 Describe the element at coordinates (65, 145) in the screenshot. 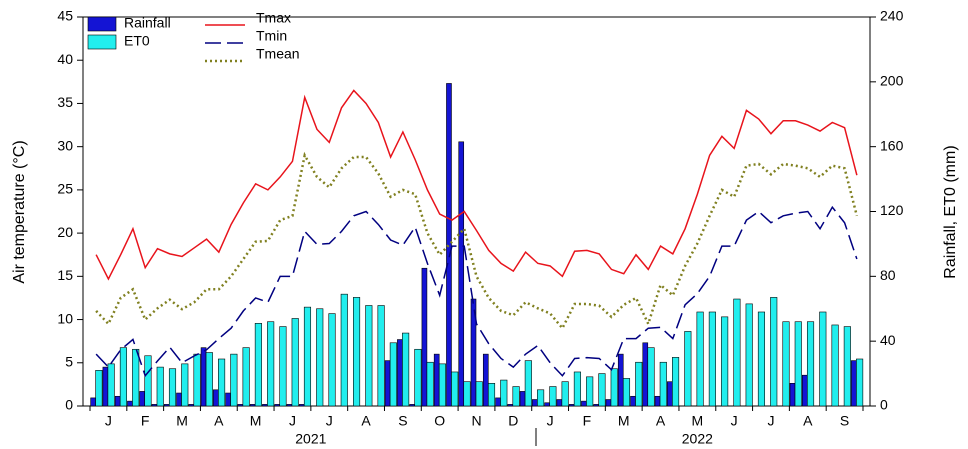

I see `y-tick-label: 30` at that location.